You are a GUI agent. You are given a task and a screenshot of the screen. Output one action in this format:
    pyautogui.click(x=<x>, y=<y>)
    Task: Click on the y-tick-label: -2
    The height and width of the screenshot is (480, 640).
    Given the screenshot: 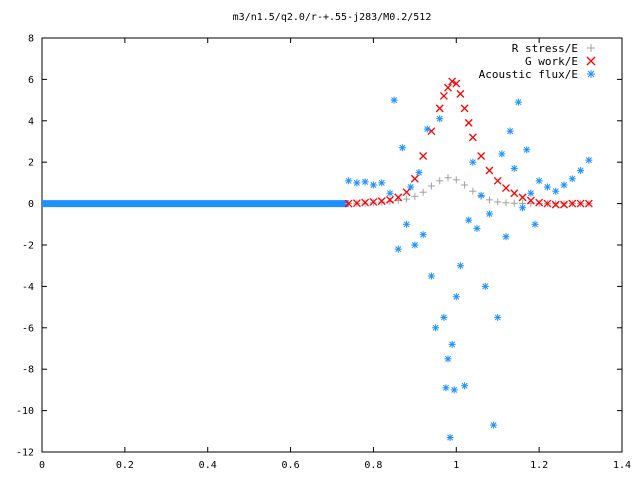 What is the action you would take?
    pyautogui.click(x=28, y=246)
    